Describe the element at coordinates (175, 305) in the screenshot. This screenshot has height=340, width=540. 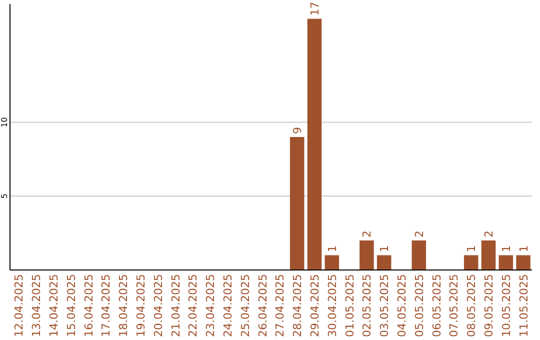
I see `x-tick-label: 21.04.2025` at that location.